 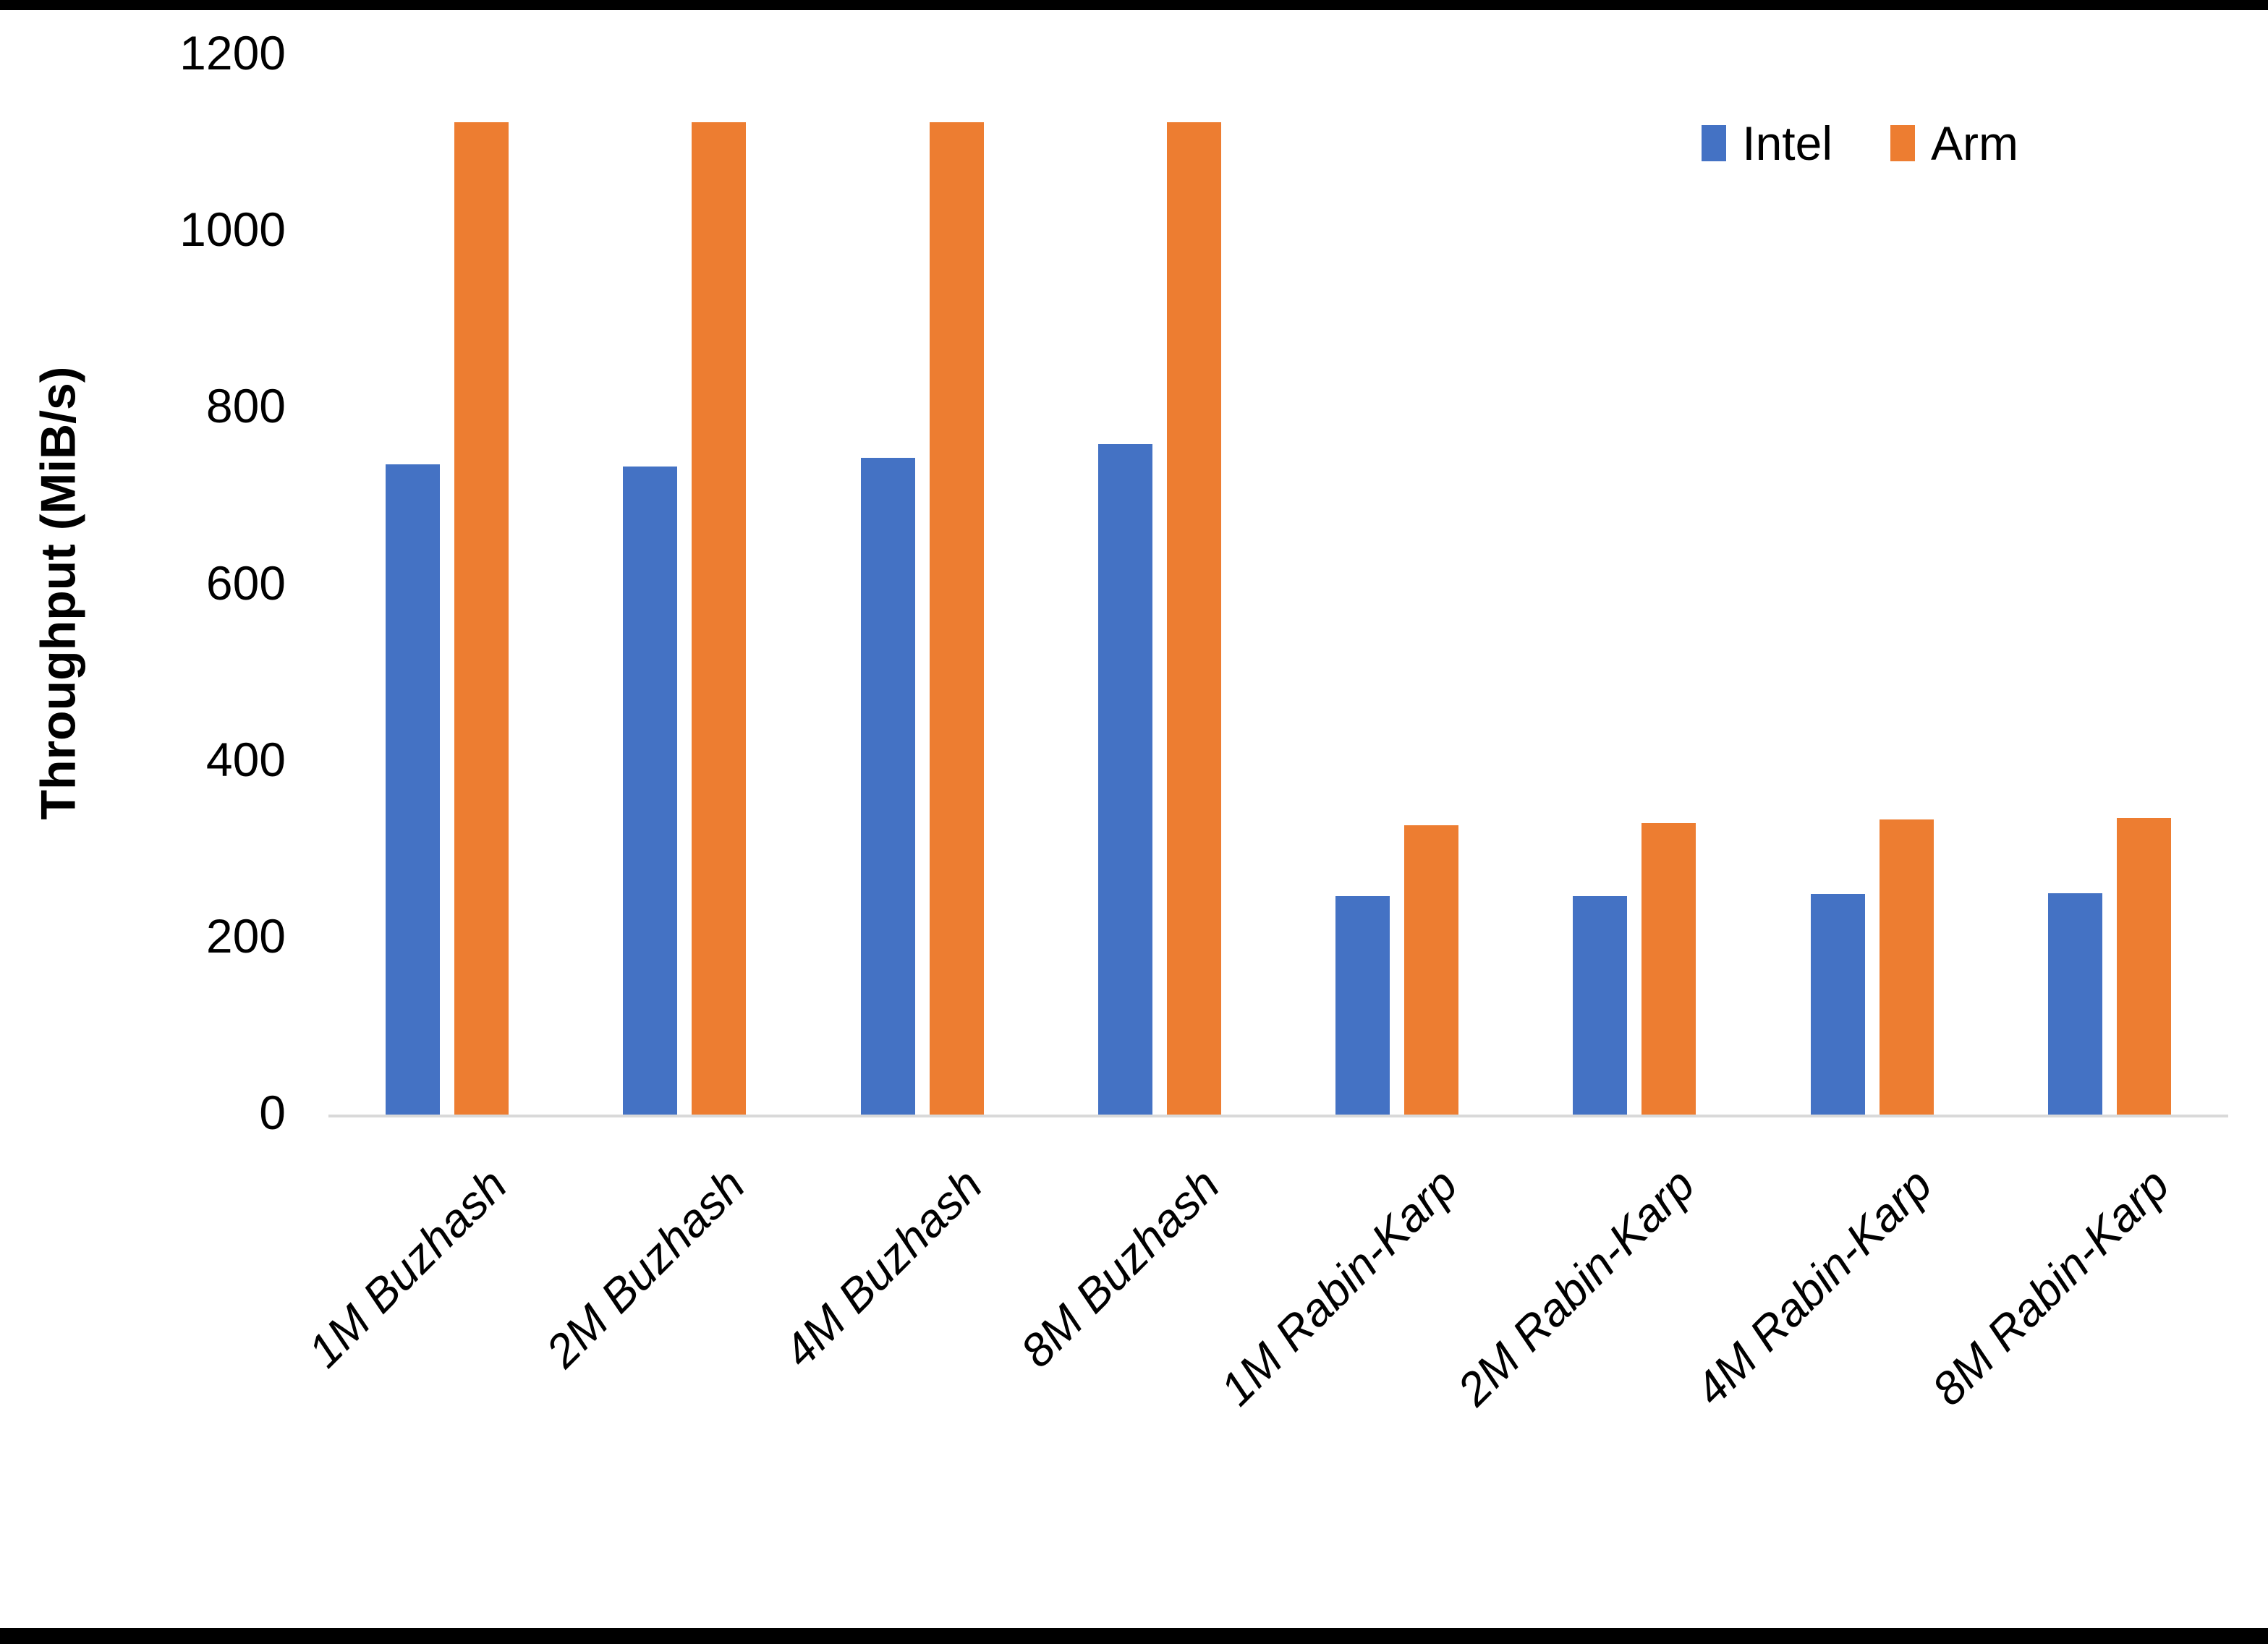 What do you see at coordinates (1813, 1286) in the screenshot?
I see `x-category-label: 4M Rabin-Karp` at bounding box center [1813, 1286].